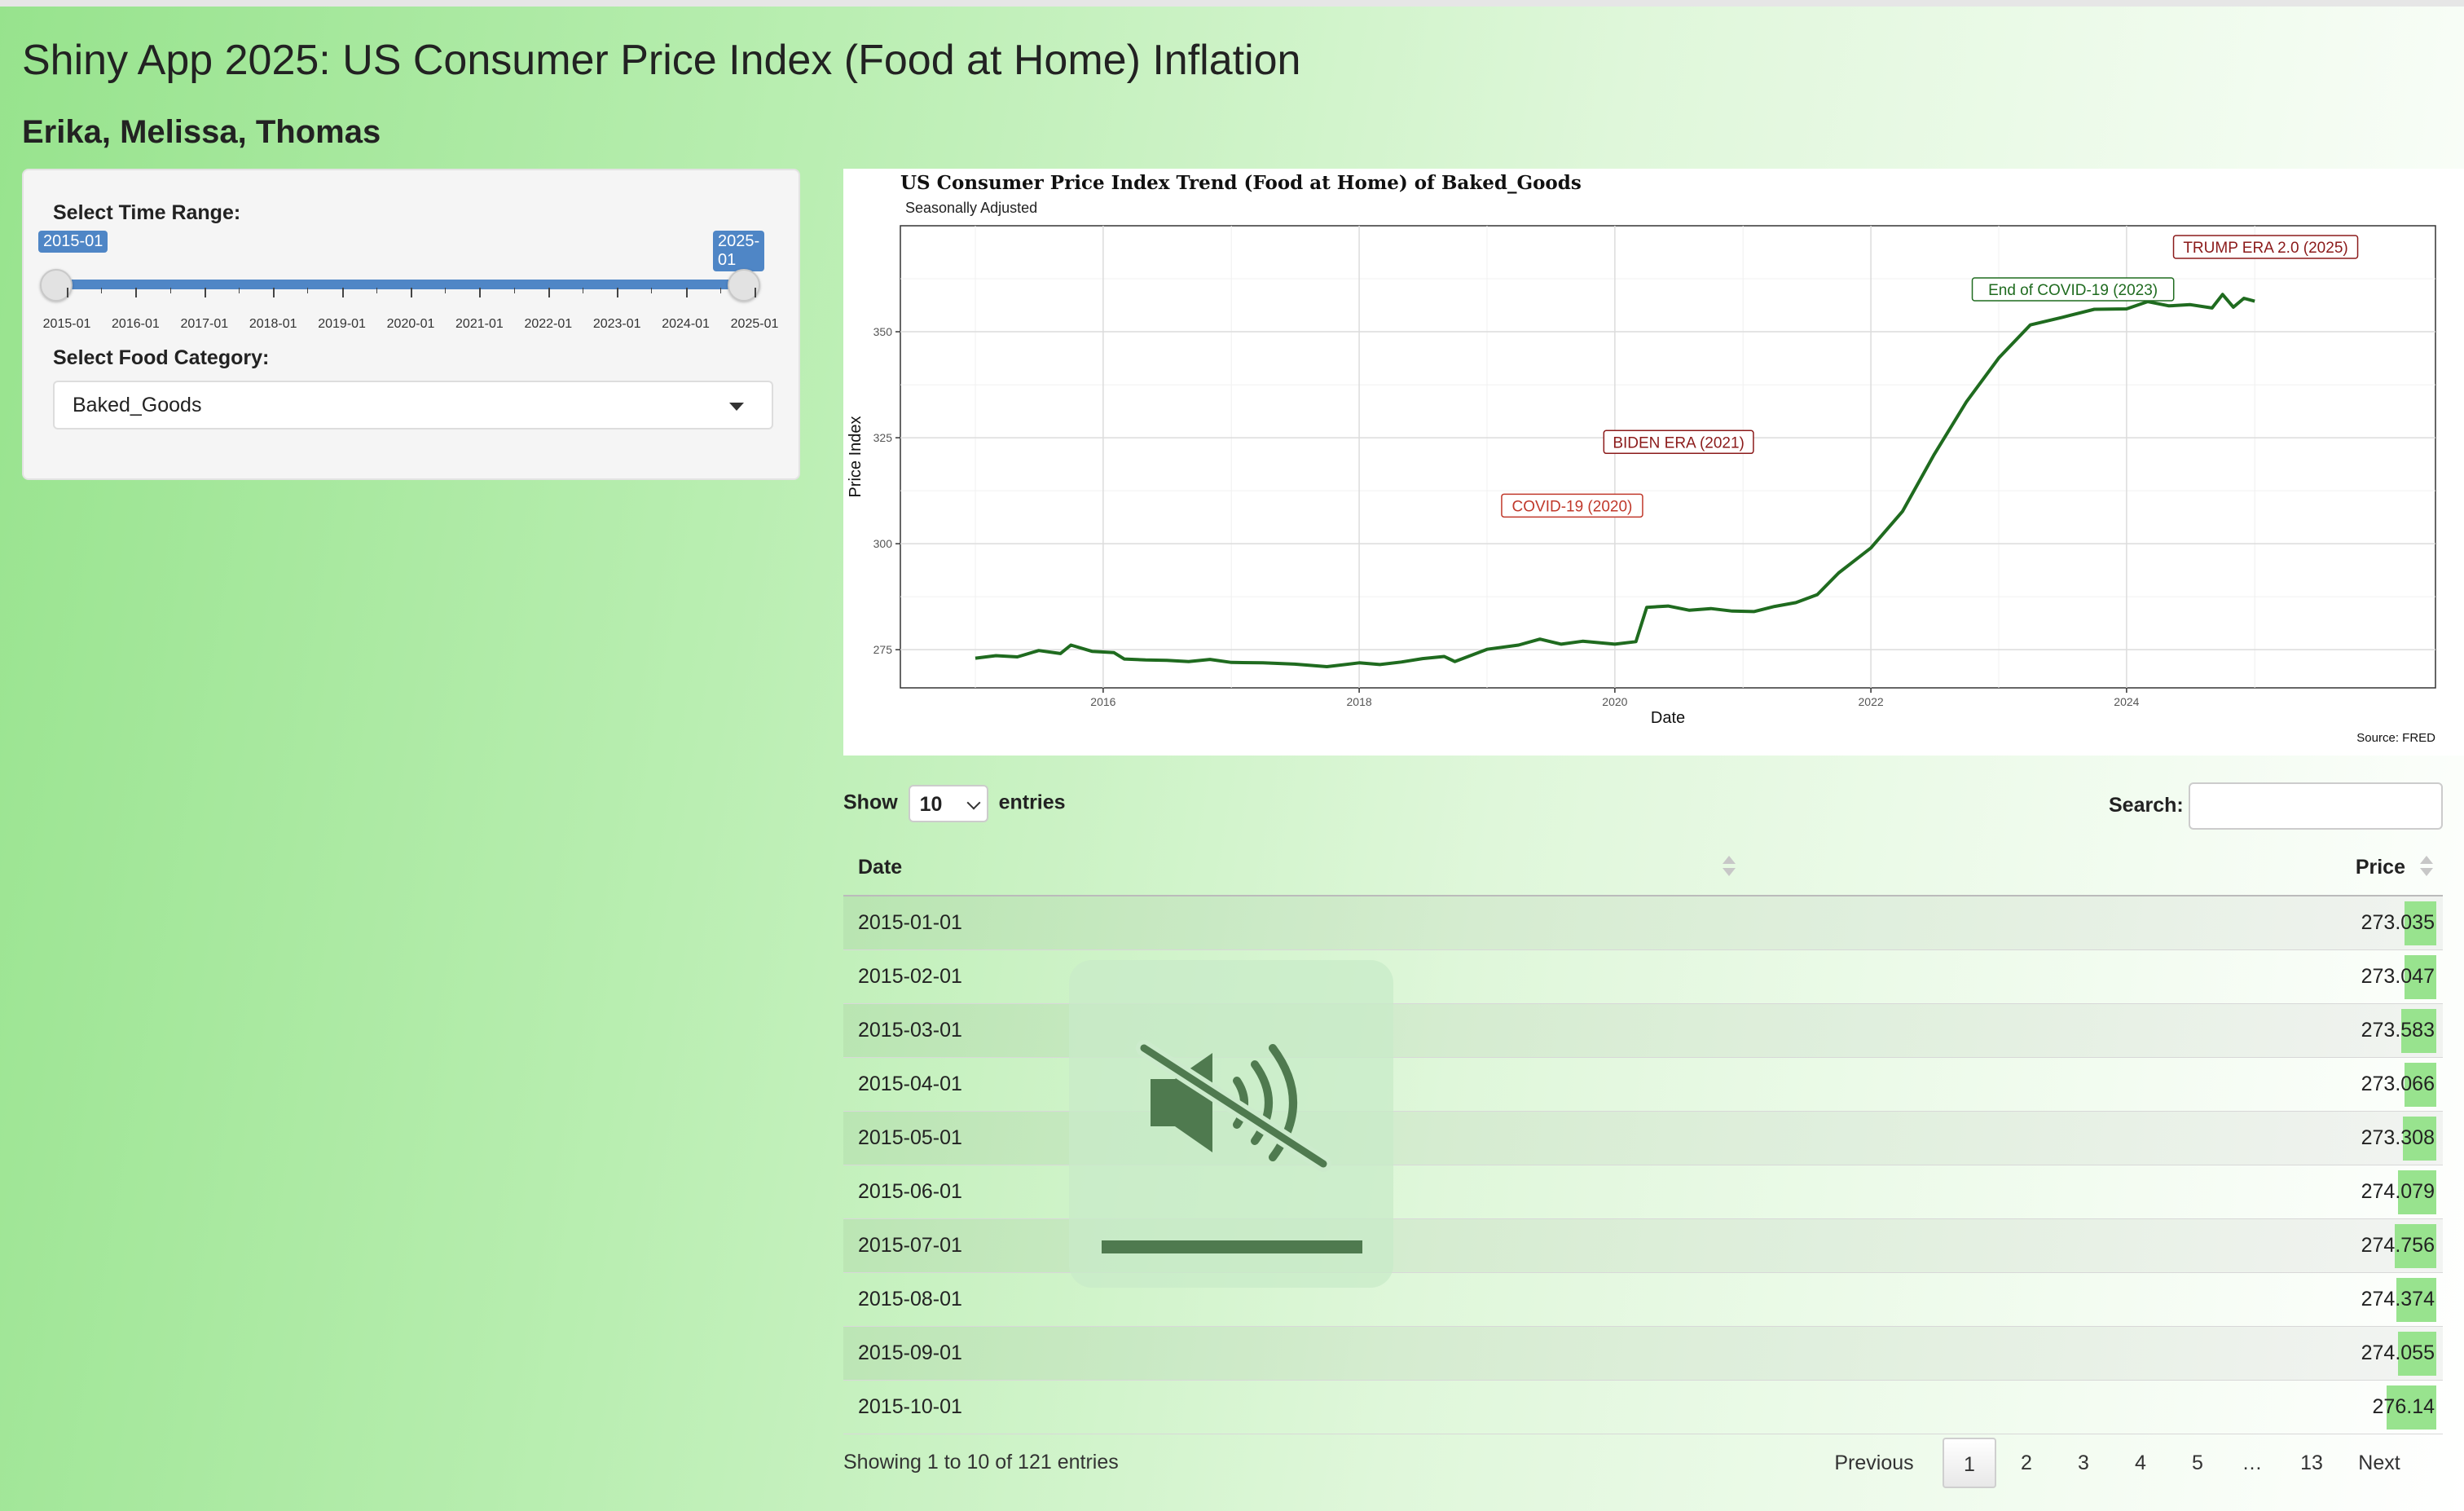 This screenshot has height=1511, width=2464. Describe the element at coordinates (1032, 802) in the screenshot. I see `entries-label: entries` at that location.